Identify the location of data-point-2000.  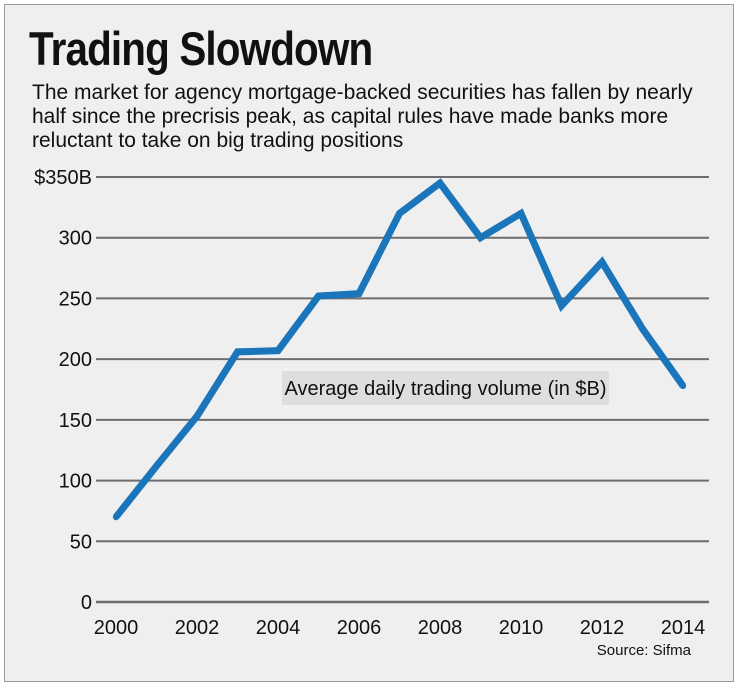
(116, 517).